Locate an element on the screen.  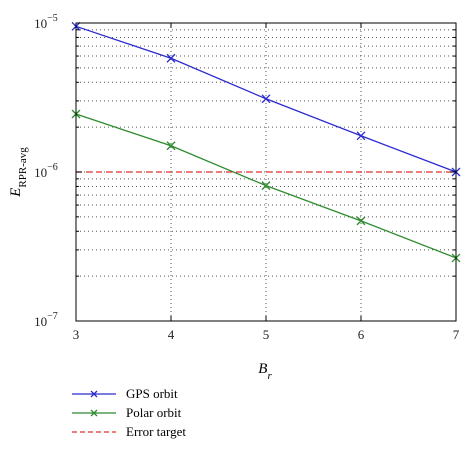
x-tick-label: 7 is located at coordinates (456, 334).